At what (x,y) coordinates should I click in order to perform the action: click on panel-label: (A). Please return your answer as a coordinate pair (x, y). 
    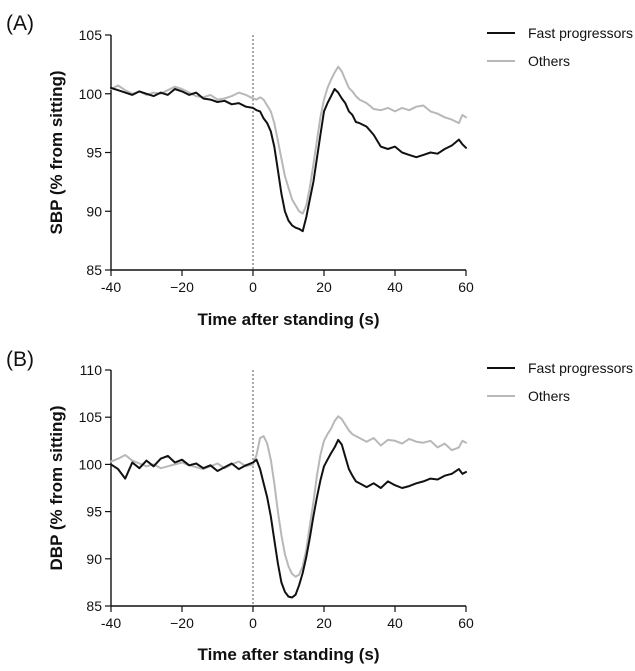
    Looking at the image, I should click on (20, 23).